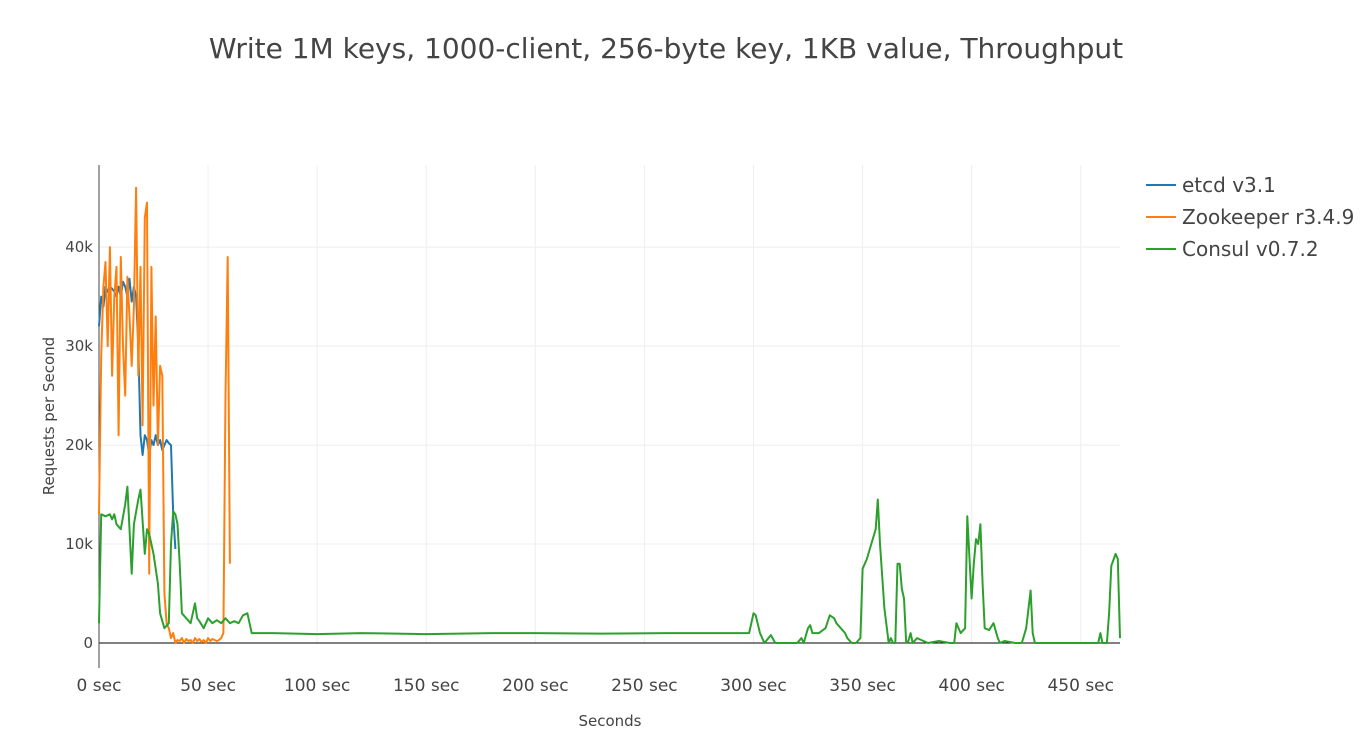 The image size is (1368, 743). Describe the element at coordinates (862, 686) in the screenshot. I see `x-tick-label: 350 sec` at that location.